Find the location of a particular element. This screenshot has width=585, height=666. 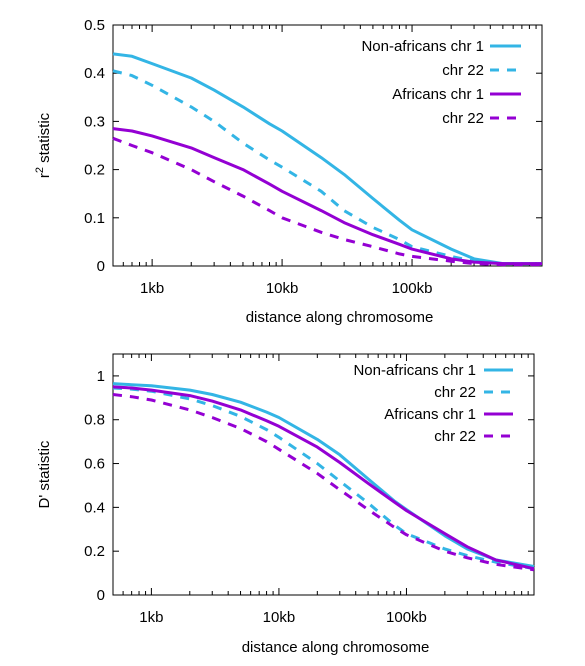

y-tick-label: 0.5 is located at coordinates (94, 25).